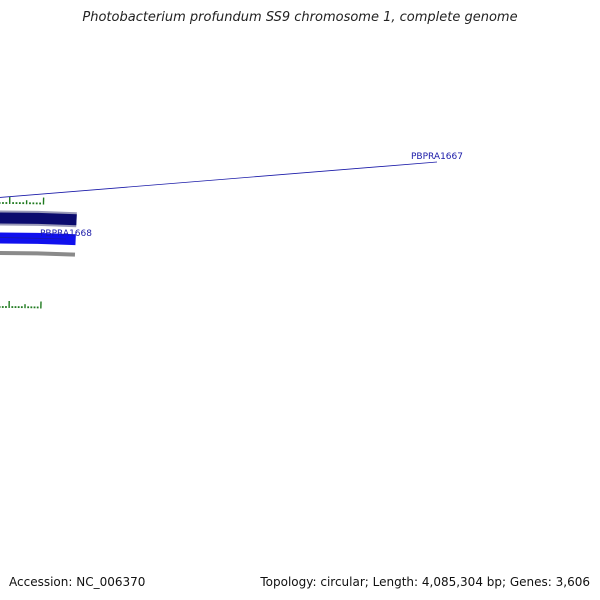 The width and height of the screenshot is (600, 600). Describe the element at coordinates (437, 157) in the screenshot. I see `gene-label-pbpra1667: PBPRA1667` at that location.